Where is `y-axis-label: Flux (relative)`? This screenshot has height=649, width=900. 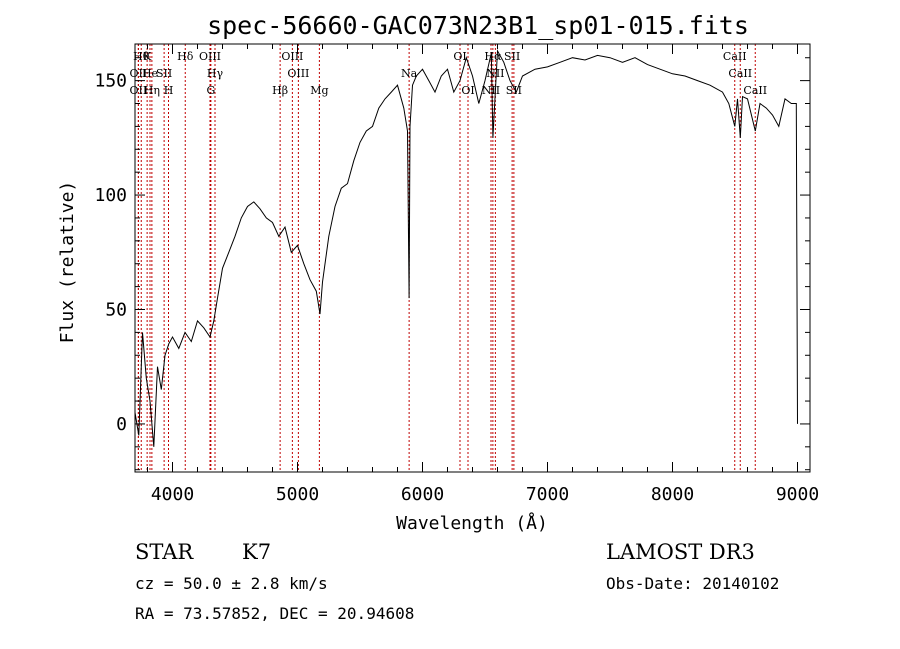
y-axis-label: Flux (relative) is located at coordinates (67, 262).